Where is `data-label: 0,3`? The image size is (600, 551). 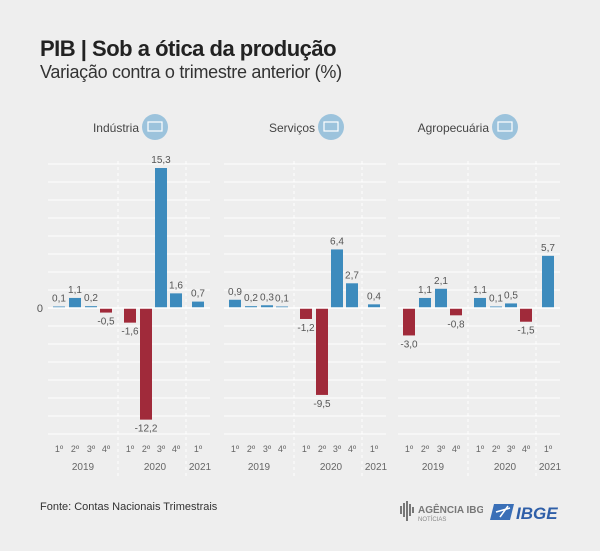
data-label: 0,3 is located at coordinates (267, 297).